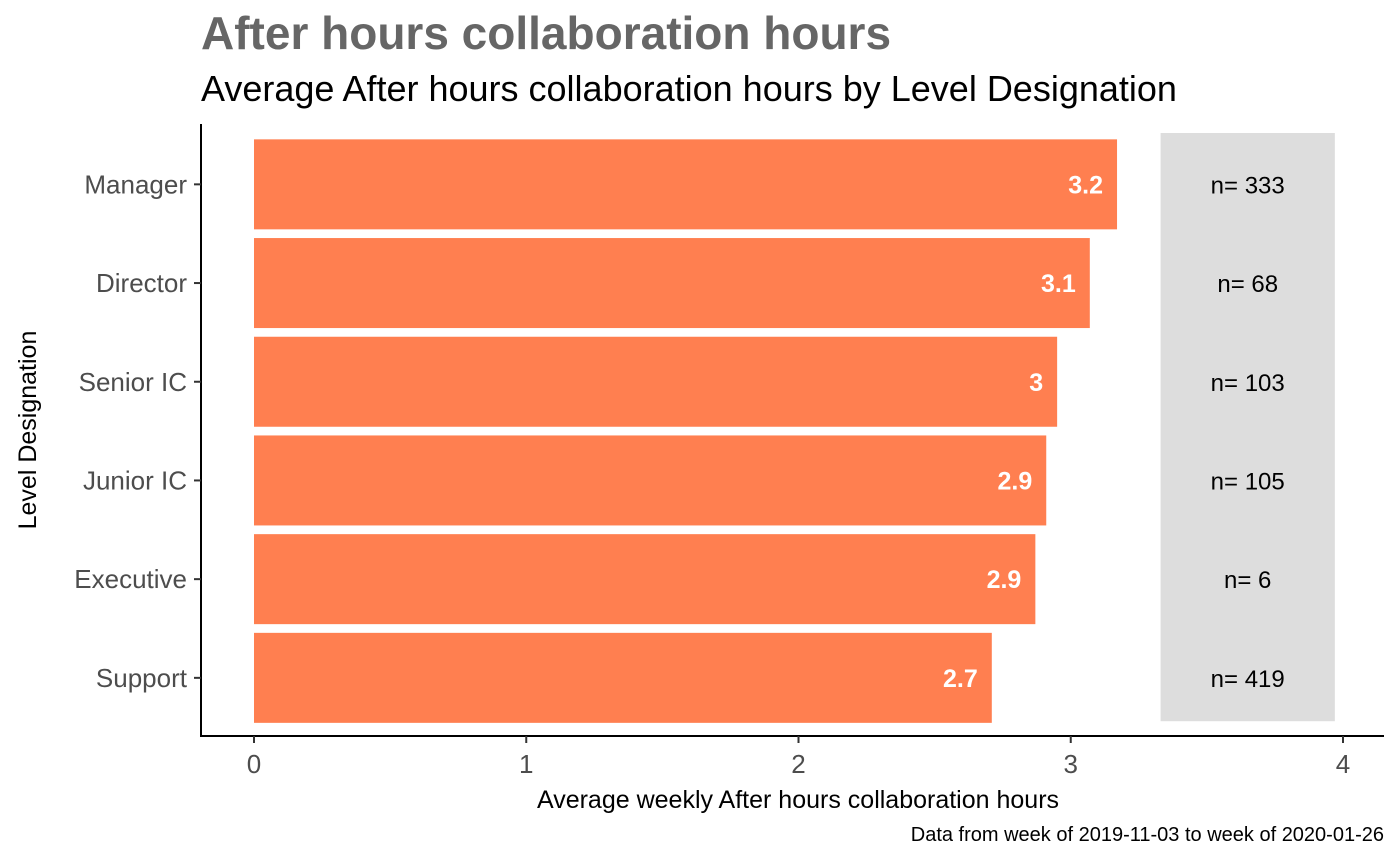  What do you see at coordinates (135, 480) in the screenshot?
I see `y-tick-label: Junior IC` at bounding box center [135, 480].